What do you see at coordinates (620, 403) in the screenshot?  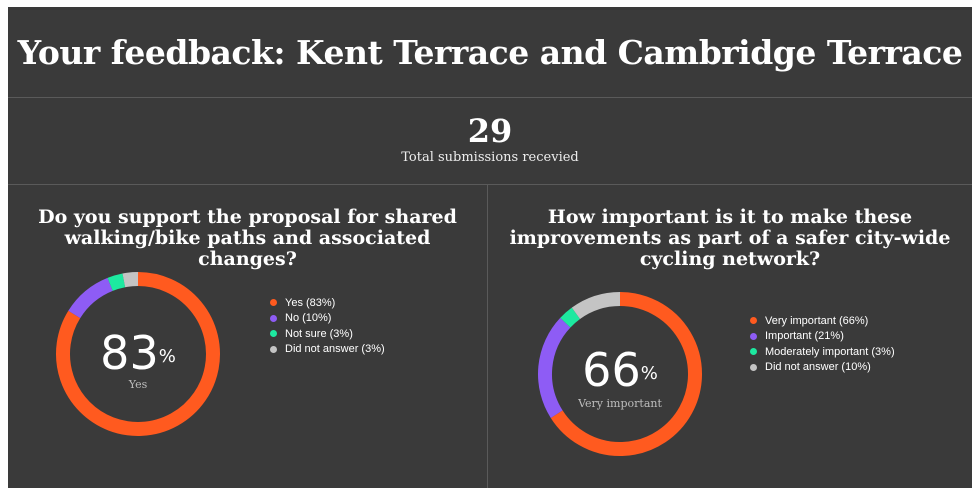 I see `donut-center-label: Very important` at bounding box center [620, 403].